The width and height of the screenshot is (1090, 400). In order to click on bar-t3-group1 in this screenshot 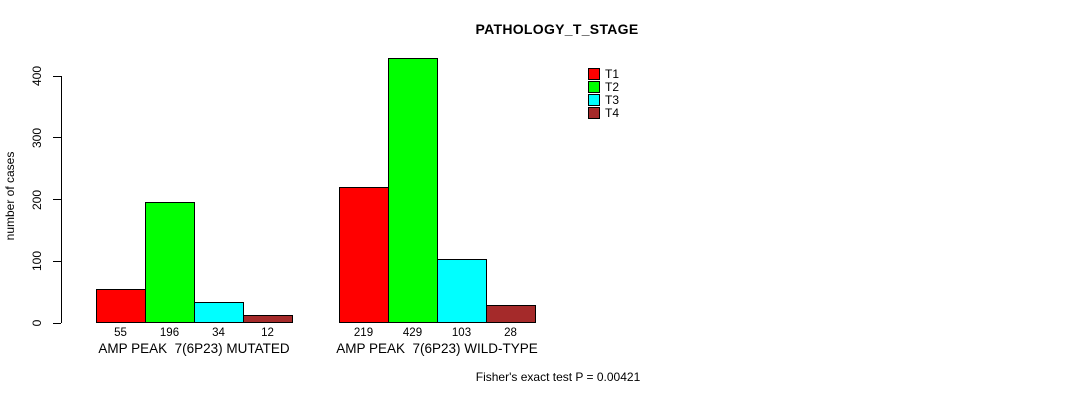, I will do `click(219, 312)`.